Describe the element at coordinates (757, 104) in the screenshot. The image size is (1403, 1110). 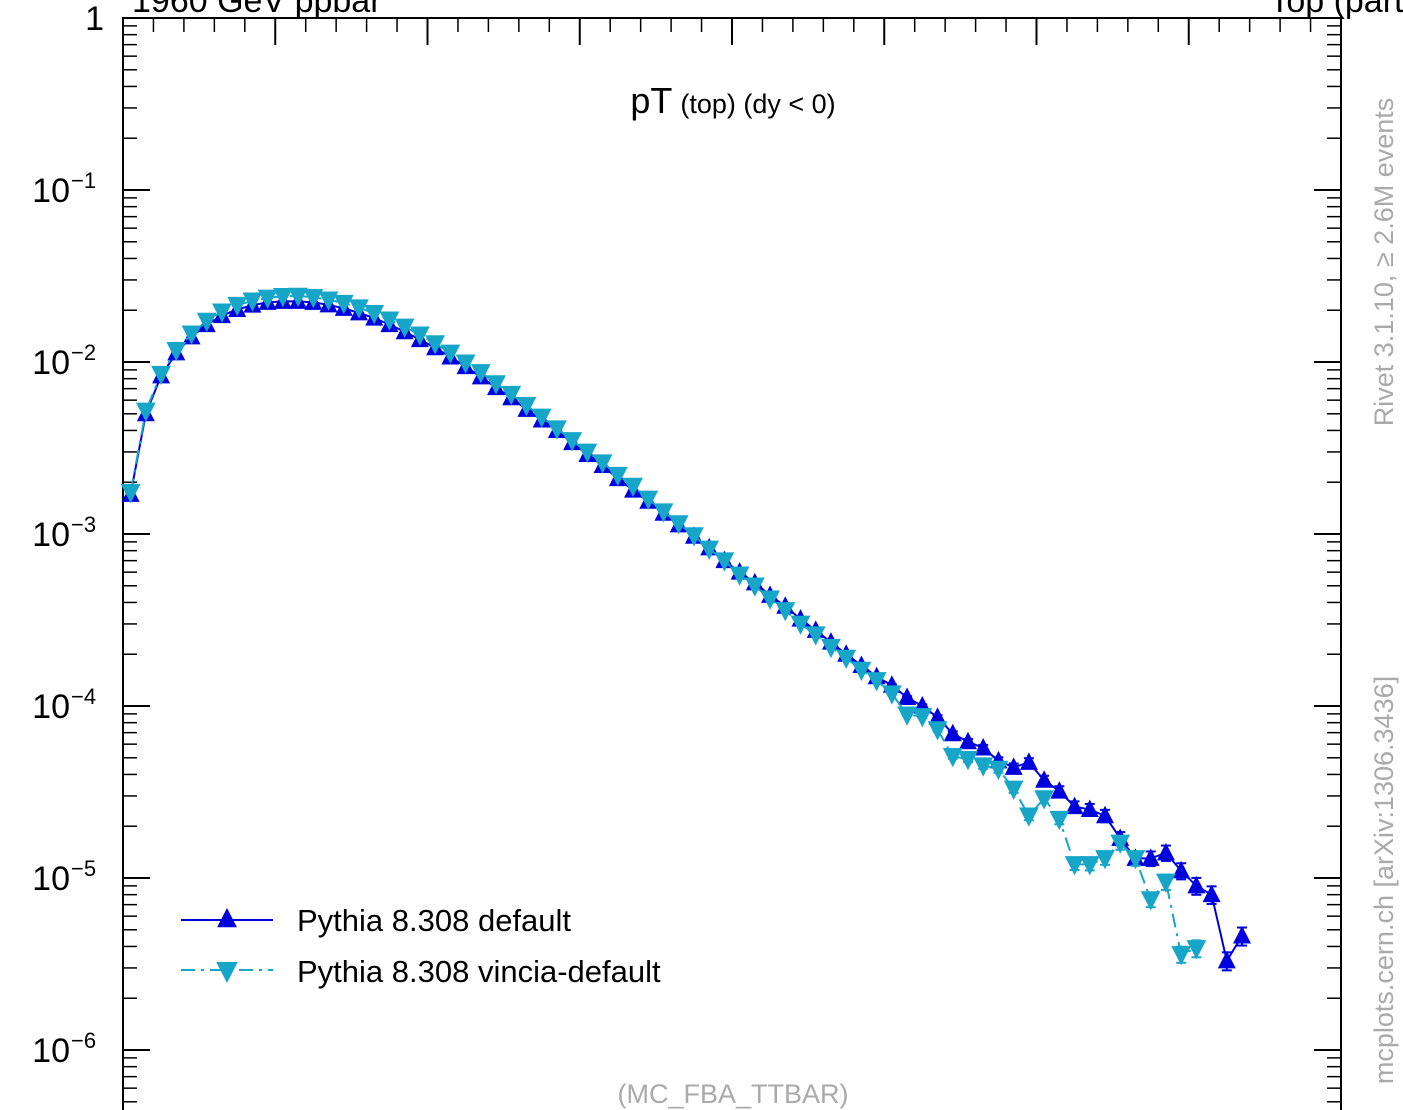
I see `chart-title-suffix: (top) (dy < 0)` at that location.